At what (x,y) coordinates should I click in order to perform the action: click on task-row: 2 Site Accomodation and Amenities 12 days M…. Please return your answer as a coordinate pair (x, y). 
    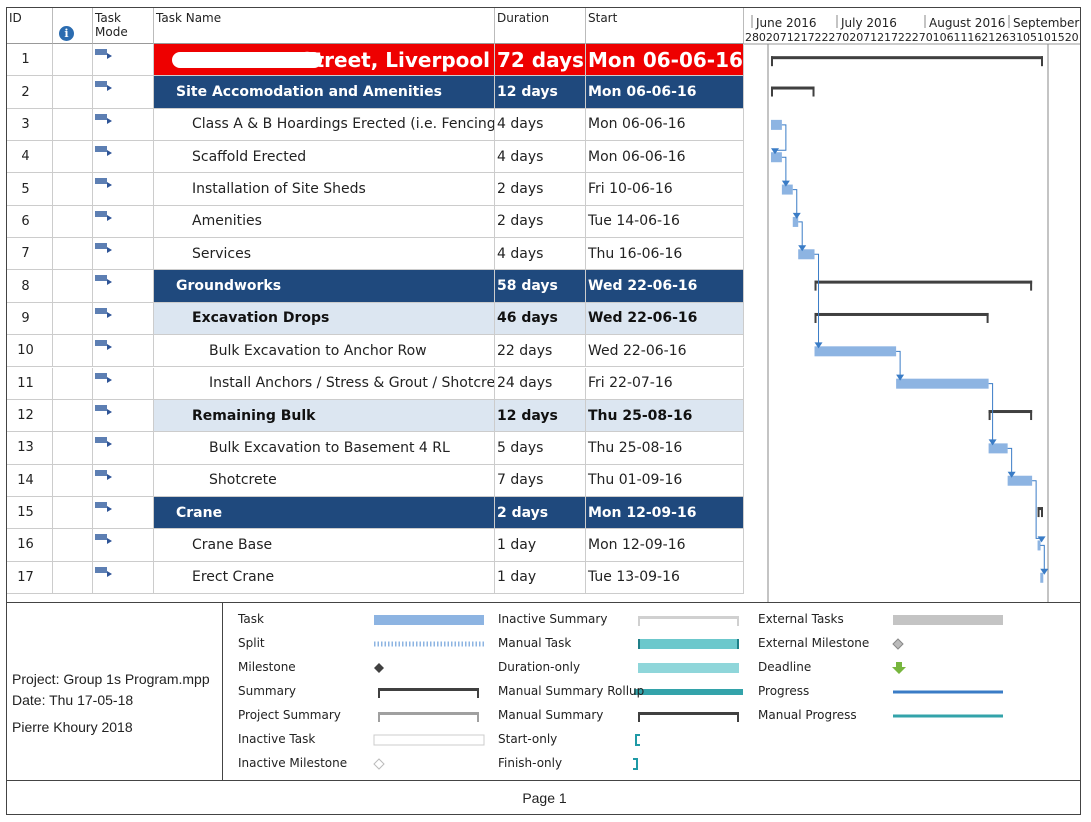
    Looking at the image, I should click on (375, 92).